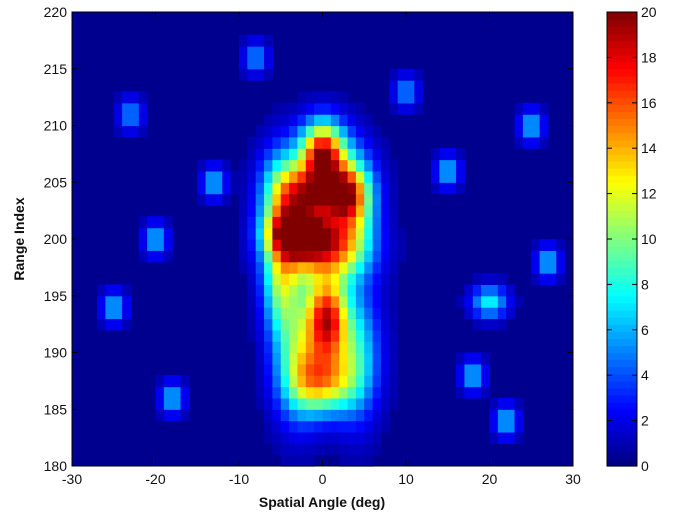 This screenshot has width=682, height=516. What do you see at coordinates (19, 238) in the screenshot?
I see `y-axis-label: Range Index` at bounding box center [19, 238].